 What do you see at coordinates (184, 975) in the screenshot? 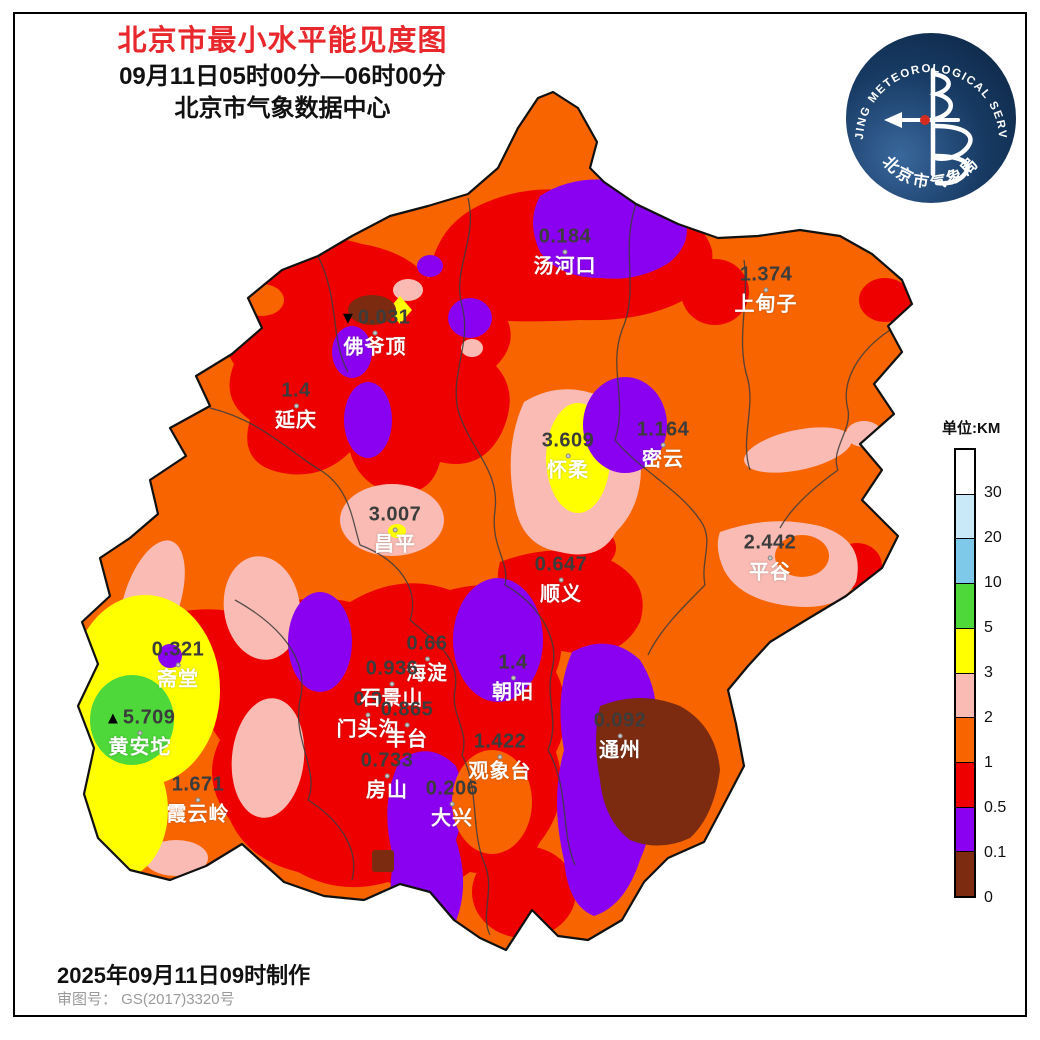
I see `creation-time: 2025年09月11日09时制作` at bounding box center [184, 975].